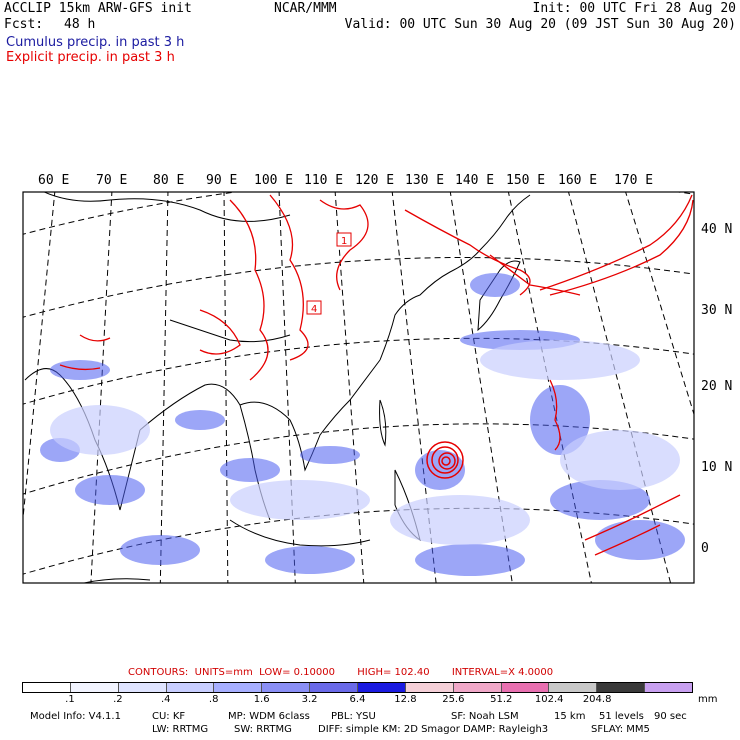 The image size is (740, 740). What do you see at coordinates (75, 716) in the screenshot?
I see `model-info-version: Model Info: V4.1.1` at bounding box center [75, 716].